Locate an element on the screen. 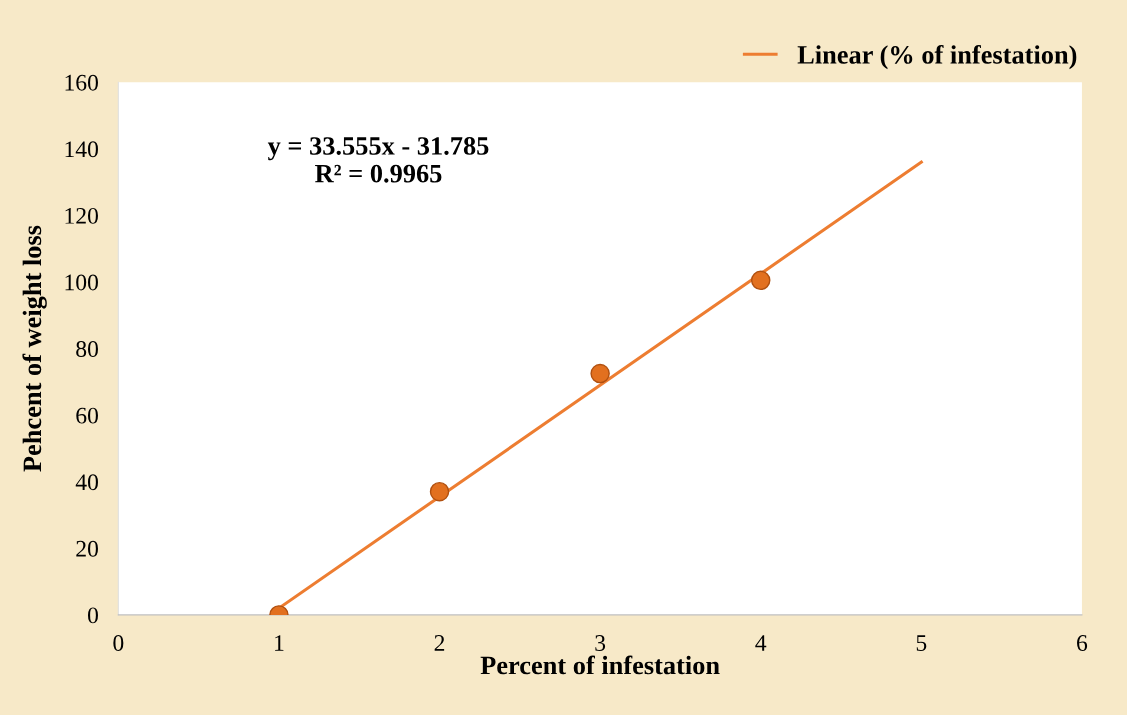 Image resolution: width=1127 pixels, height=715 pixels. y-tick-label: 100 is located at coordinates (81, 282).